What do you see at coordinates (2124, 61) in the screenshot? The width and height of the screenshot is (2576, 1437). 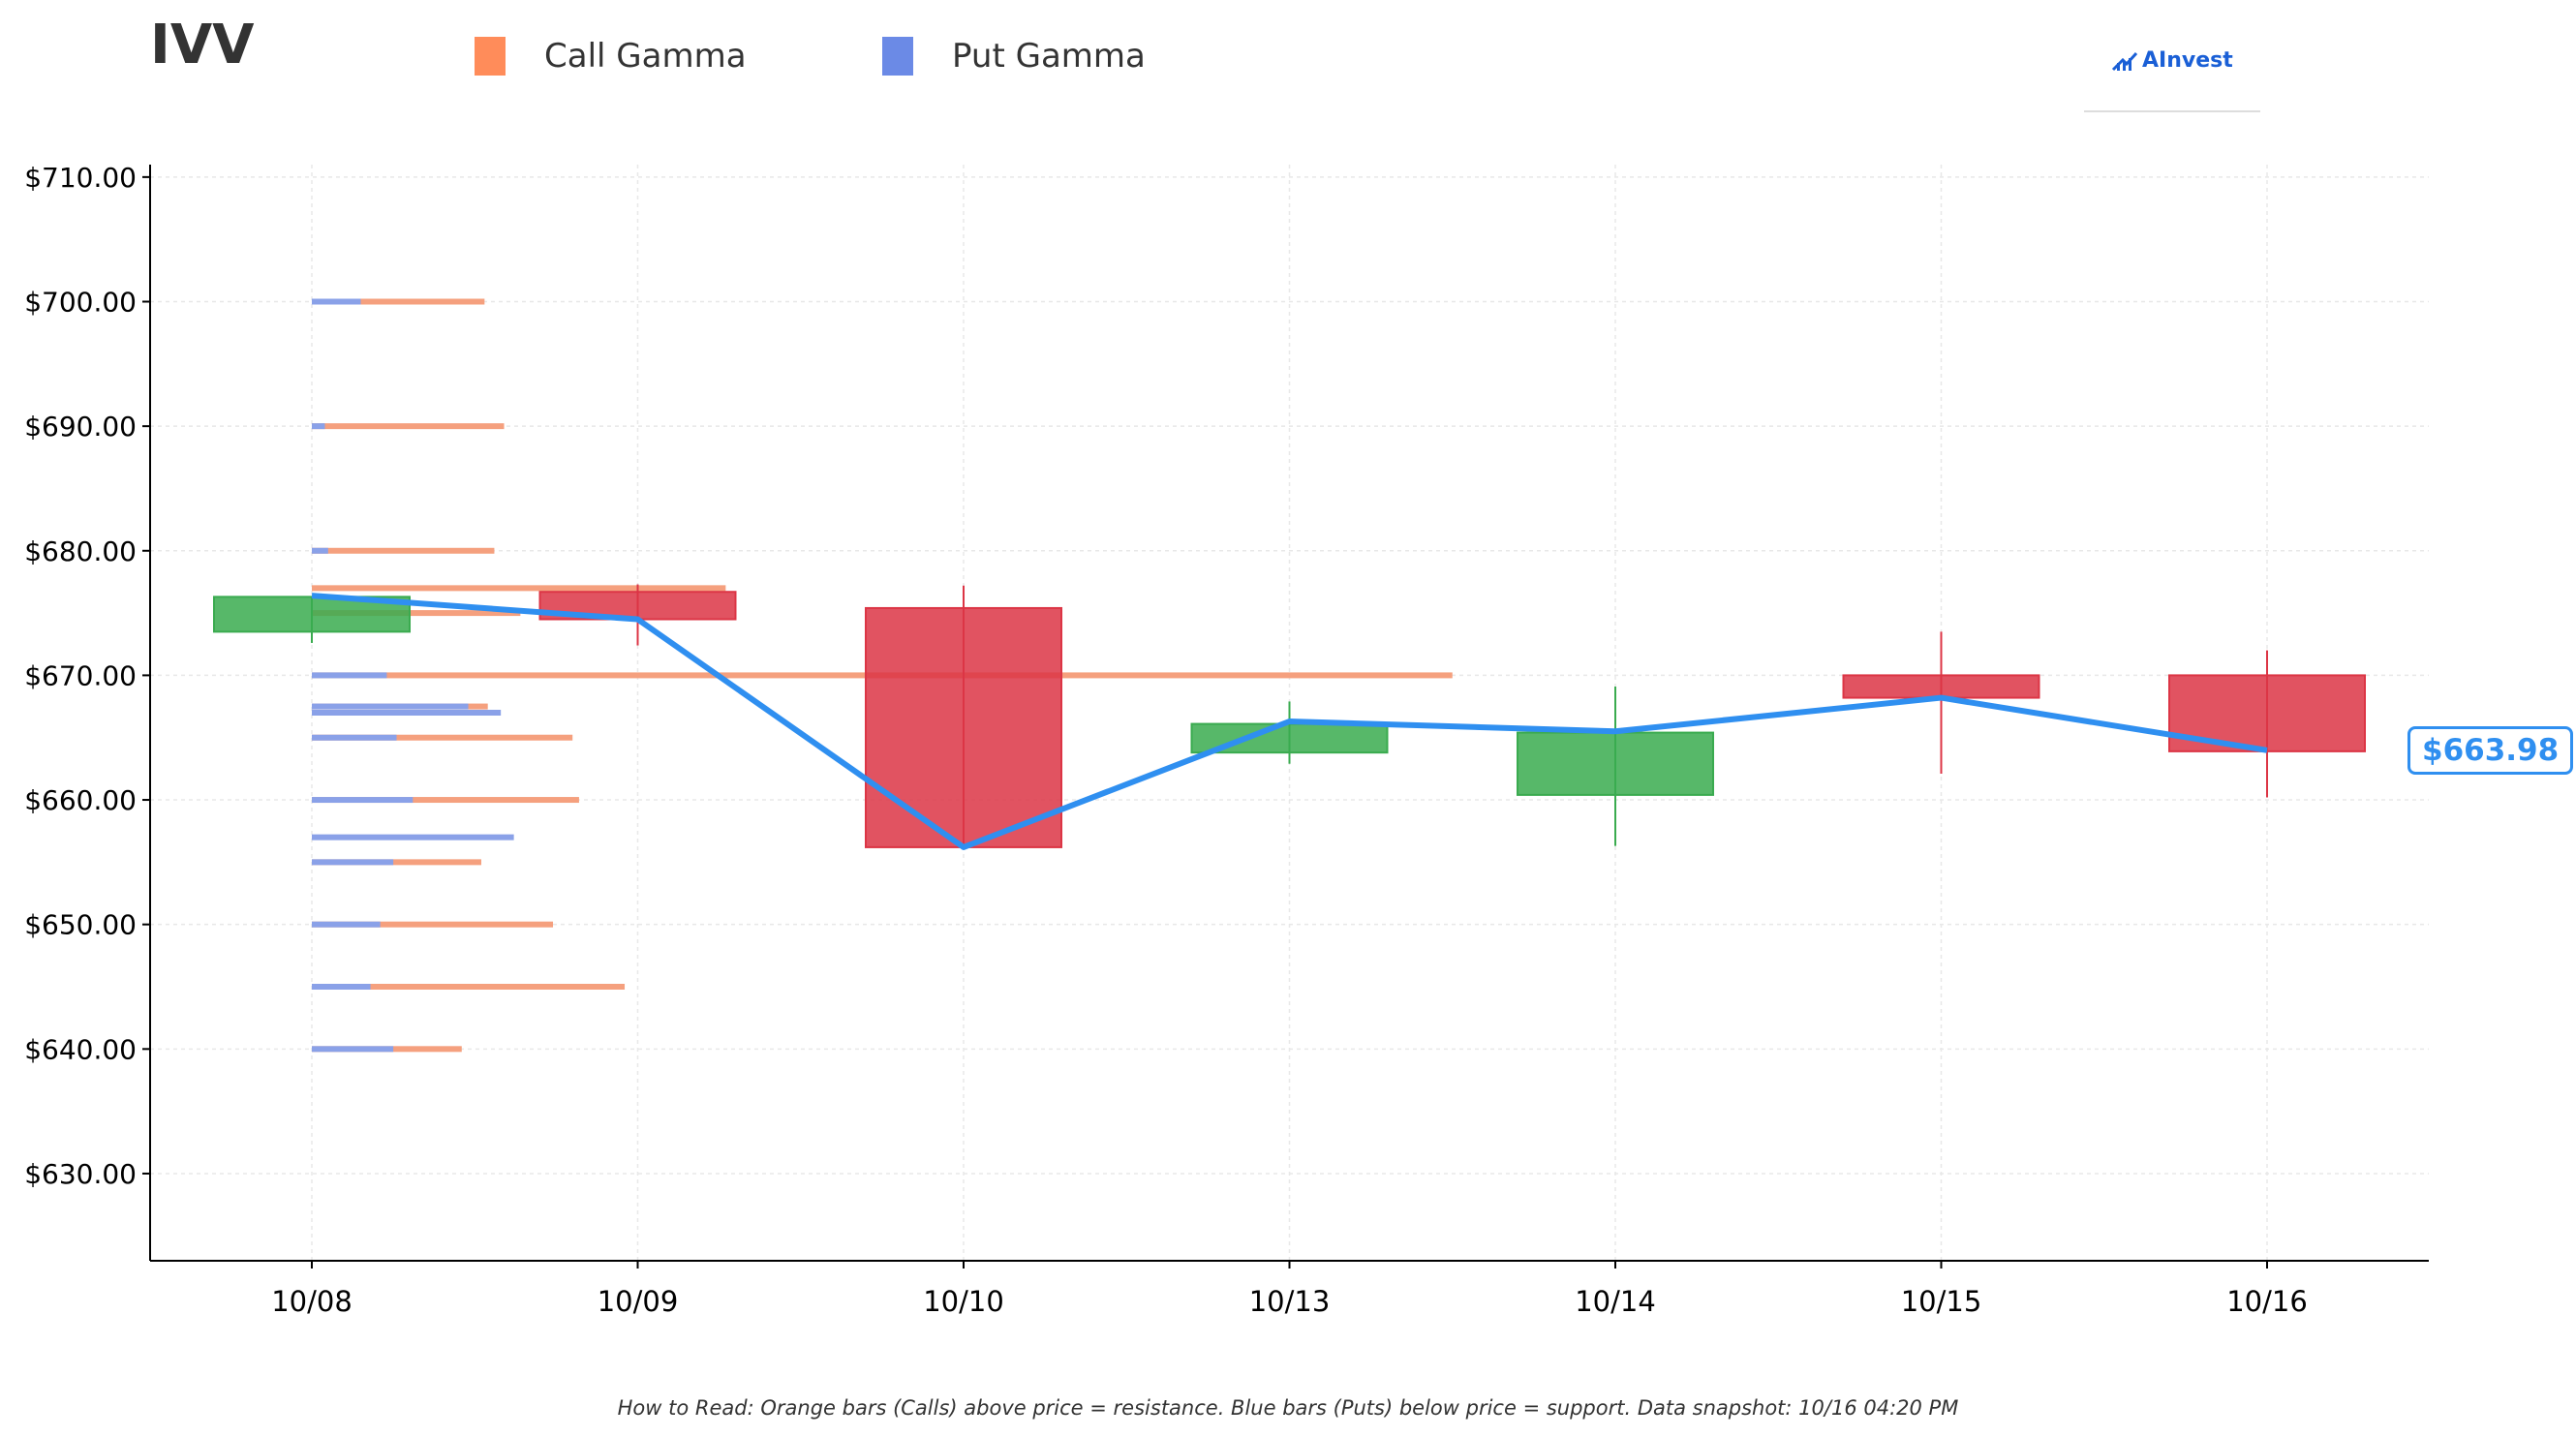 I see `logo-chart-icon` at bounding box center [2124, 61].